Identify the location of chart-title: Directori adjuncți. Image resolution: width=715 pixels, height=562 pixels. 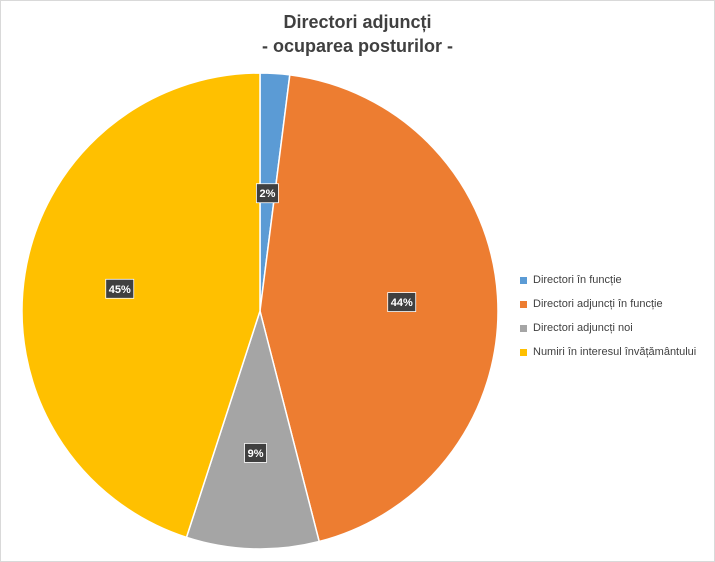
(357, 22).